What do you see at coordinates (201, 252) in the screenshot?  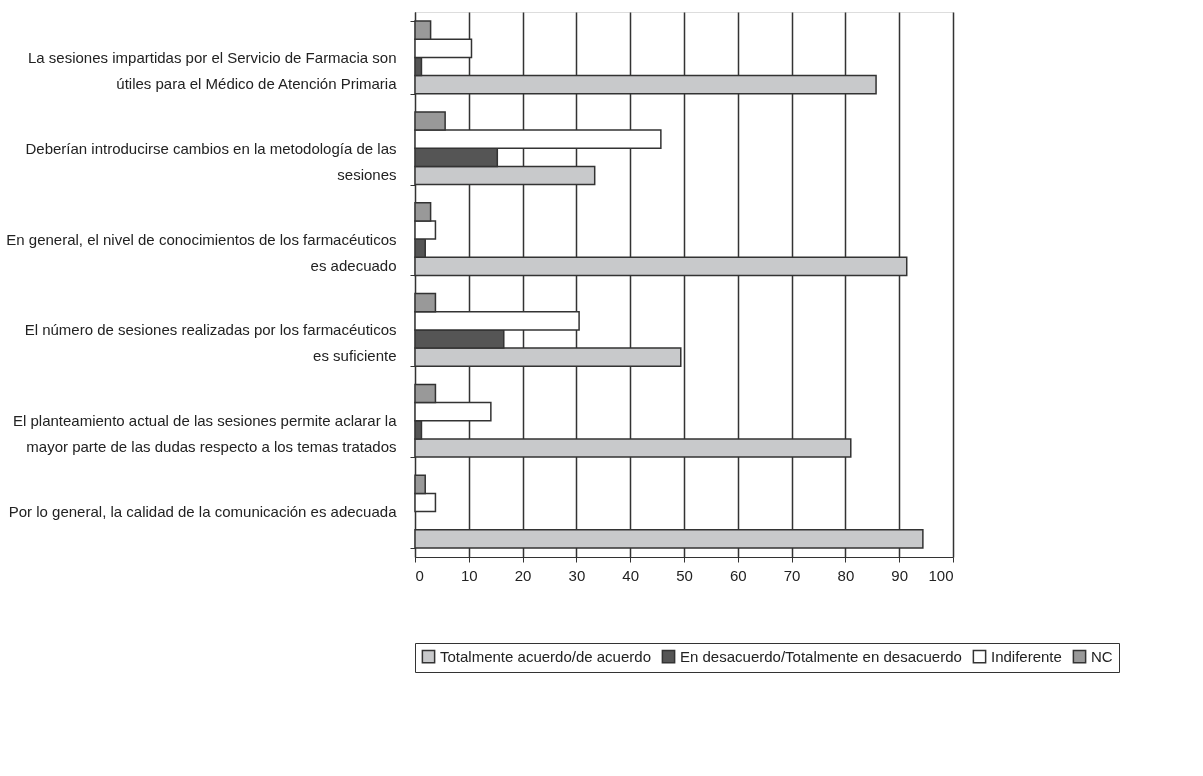 I see `y-tick-label: En general, el nivel de conocimientos de los farmacéuticos es adecuado` at bounding box center [201, 252].